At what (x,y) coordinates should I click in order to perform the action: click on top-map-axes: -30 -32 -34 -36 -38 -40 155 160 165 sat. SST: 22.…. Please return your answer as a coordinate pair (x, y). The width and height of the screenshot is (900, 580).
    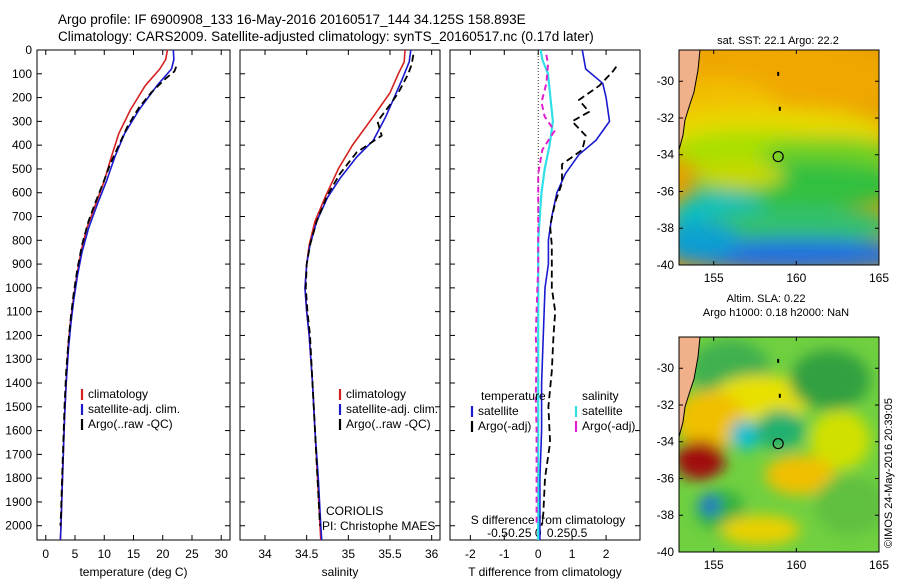
    Looking at the image, I should click on (773, 160).